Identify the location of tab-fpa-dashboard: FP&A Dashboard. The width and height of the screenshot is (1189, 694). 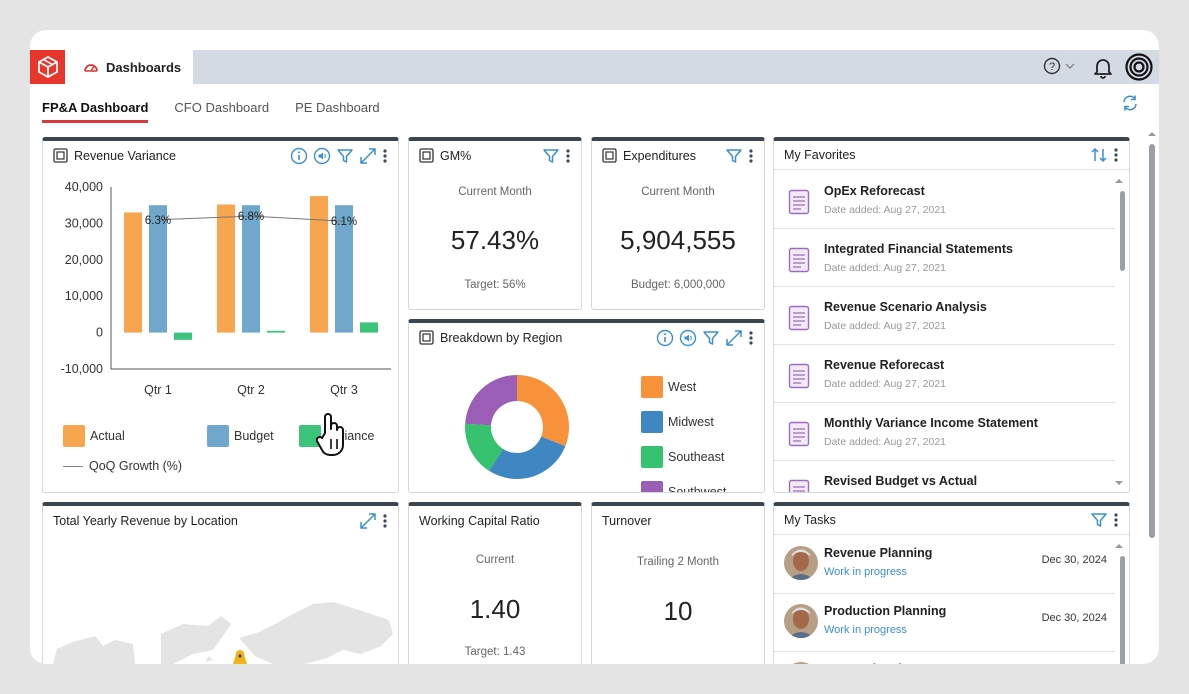
(95, 111).